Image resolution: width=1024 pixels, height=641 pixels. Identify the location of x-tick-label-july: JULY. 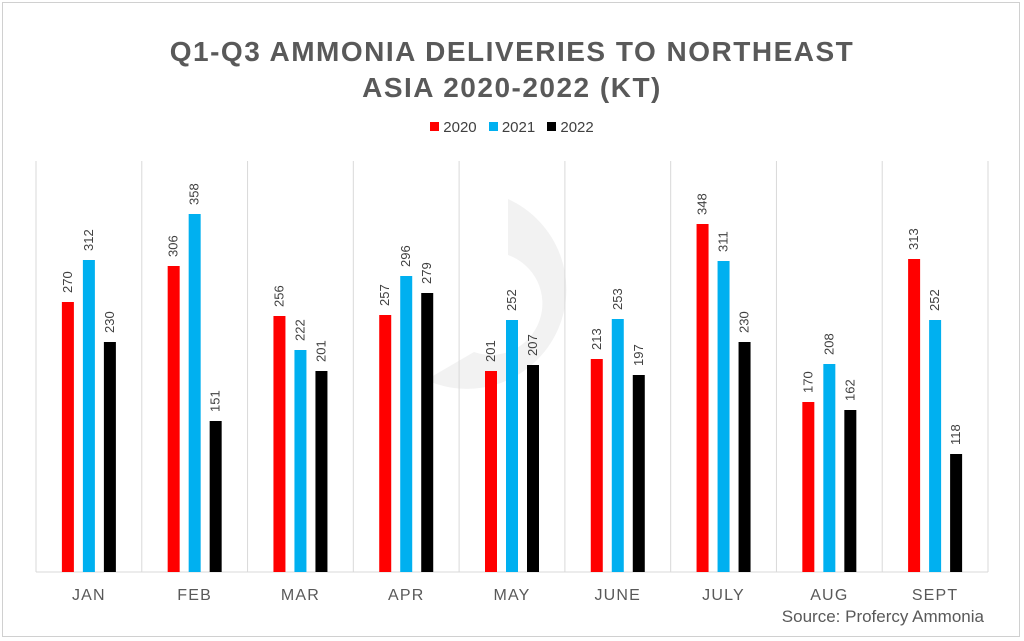
(723, 595).